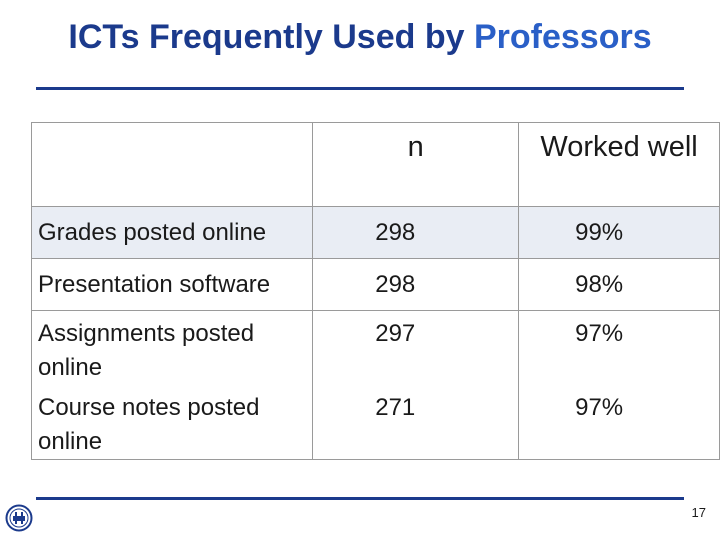 Image resolution: width=720 pixels, height=540 pixels. What do you see at coordinates (172, 422) in the screenshot?
I see `row-item: Course notes posted online` at bounding box center [172, 422].